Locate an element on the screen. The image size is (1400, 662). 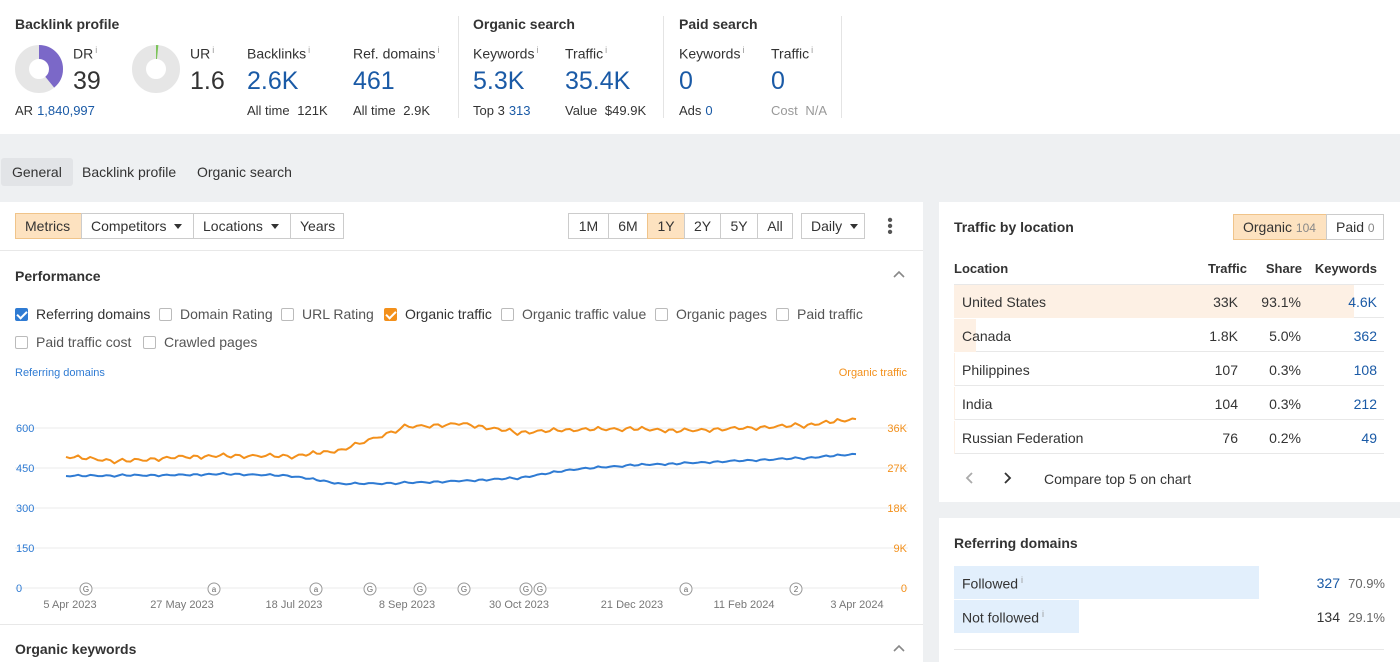
range-2y-button: 2Y is located at coordinates (702, 226).